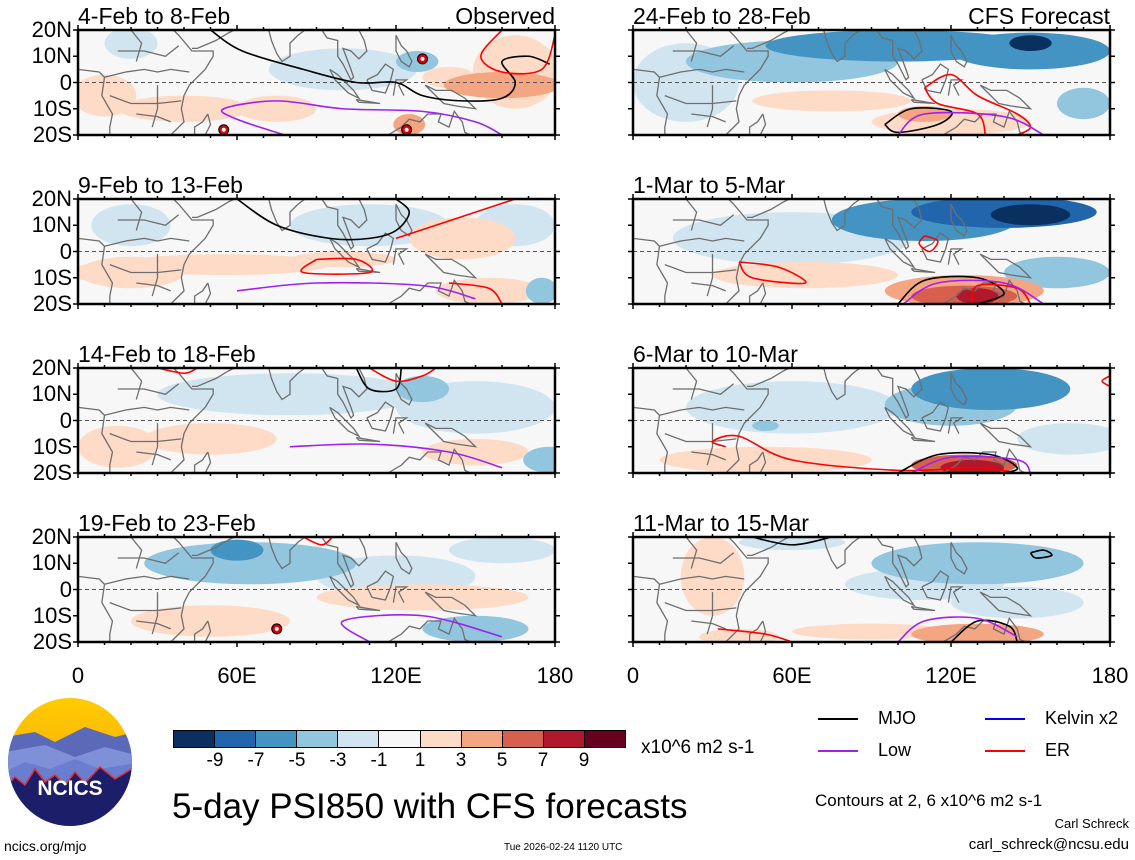 The height and width of the screenshot is (860, 1135). I want to click on colorbar-tick-label: -5, so click(297, 760).